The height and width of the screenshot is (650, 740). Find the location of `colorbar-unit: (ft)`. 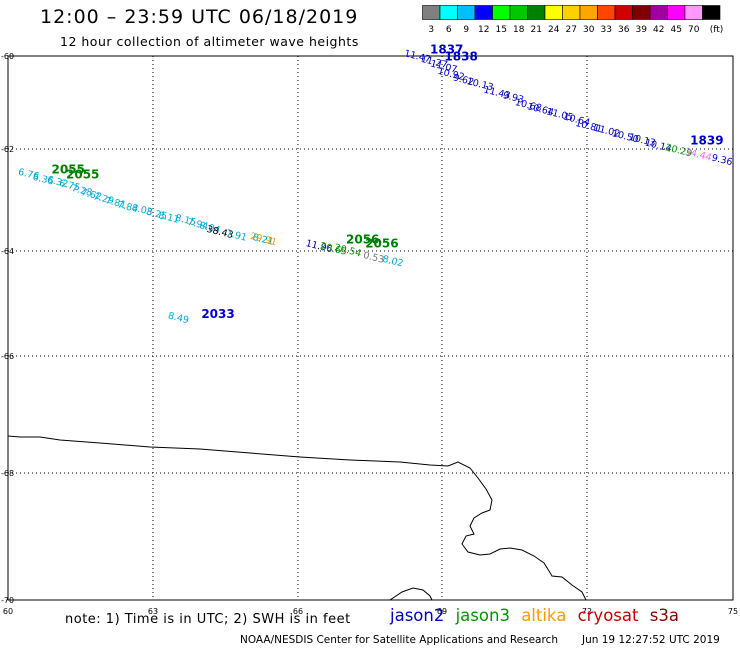

colorbar-unit: (ft) is located at coordinates (717, 30).